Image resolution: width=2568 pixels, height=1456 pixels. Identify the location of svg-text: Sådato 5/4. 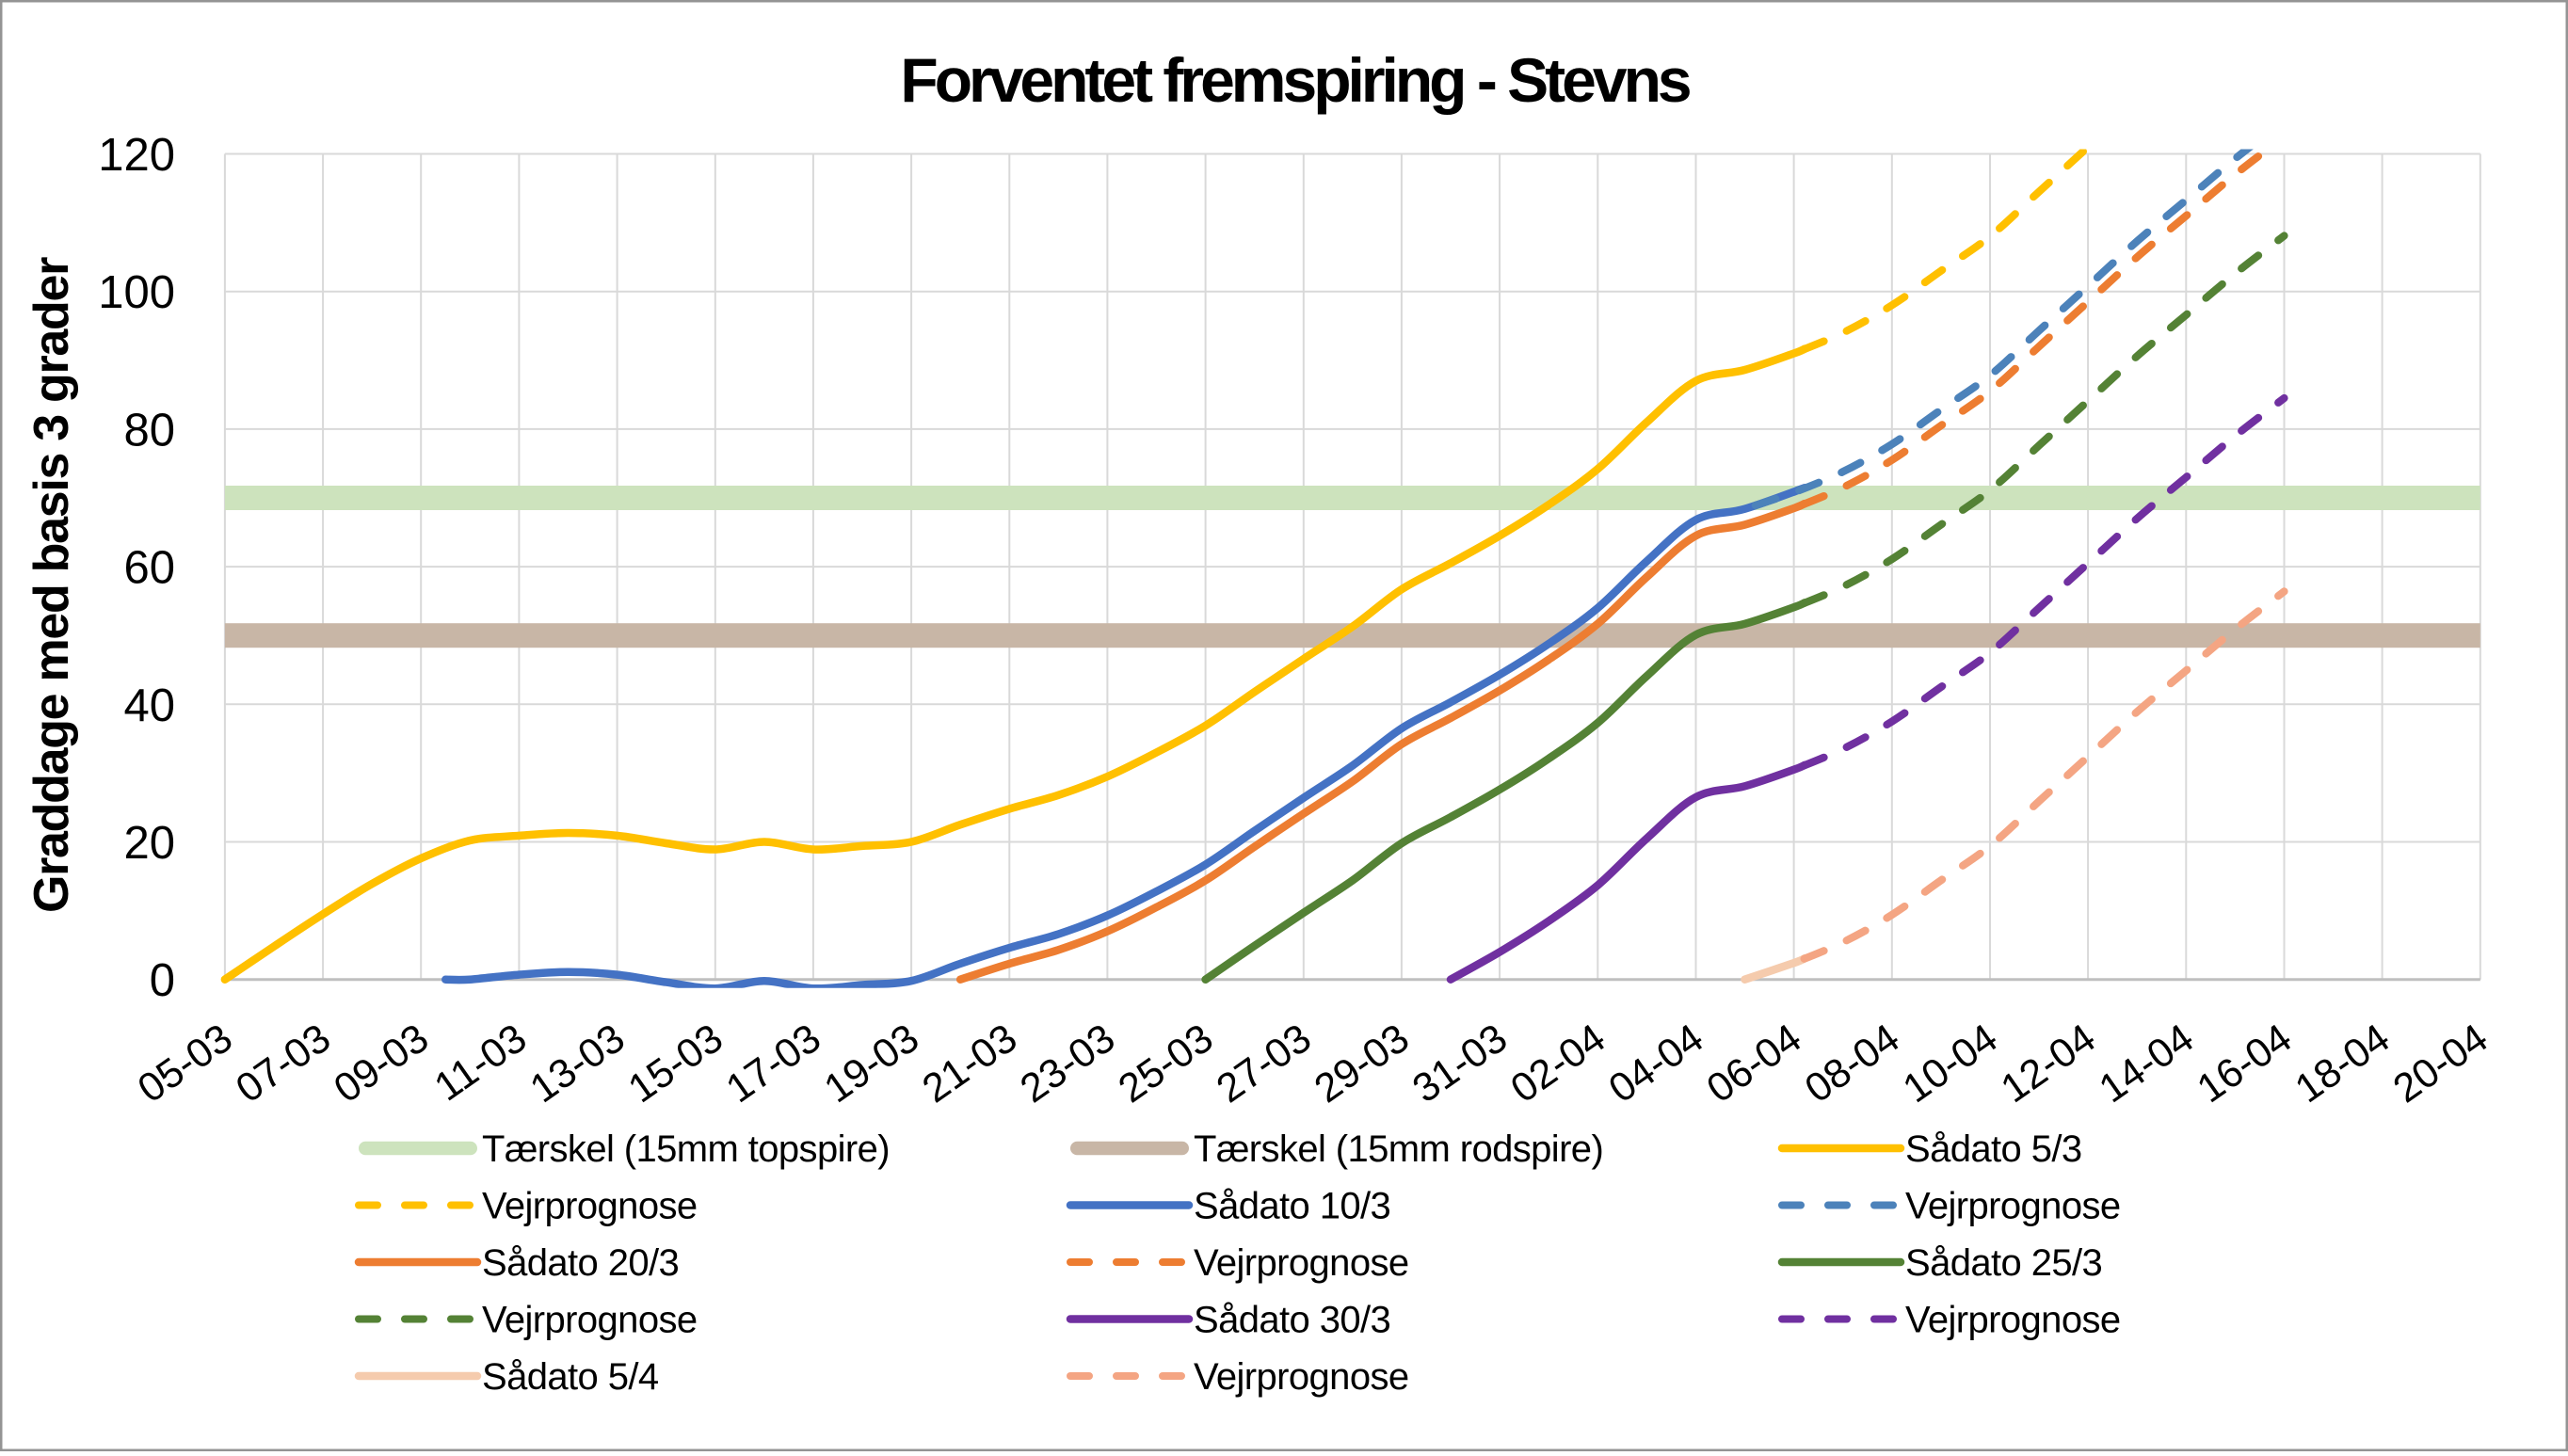
(571, 1377).